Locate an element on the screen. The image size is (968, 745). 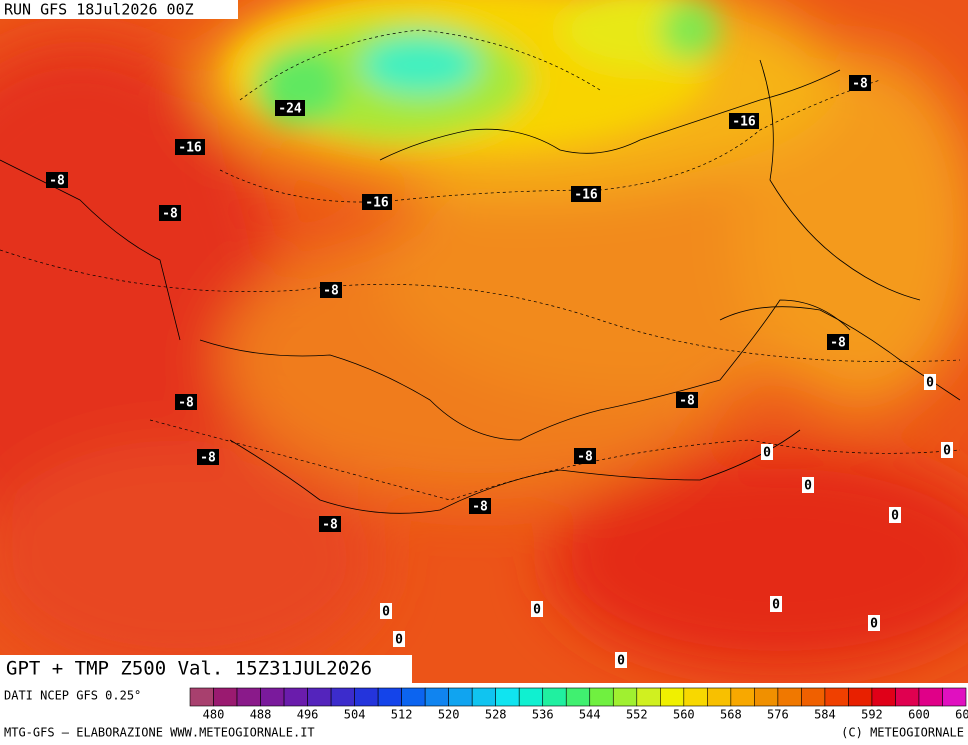
colorbar-tick-label: 600 is located at coordinates (919, 715).